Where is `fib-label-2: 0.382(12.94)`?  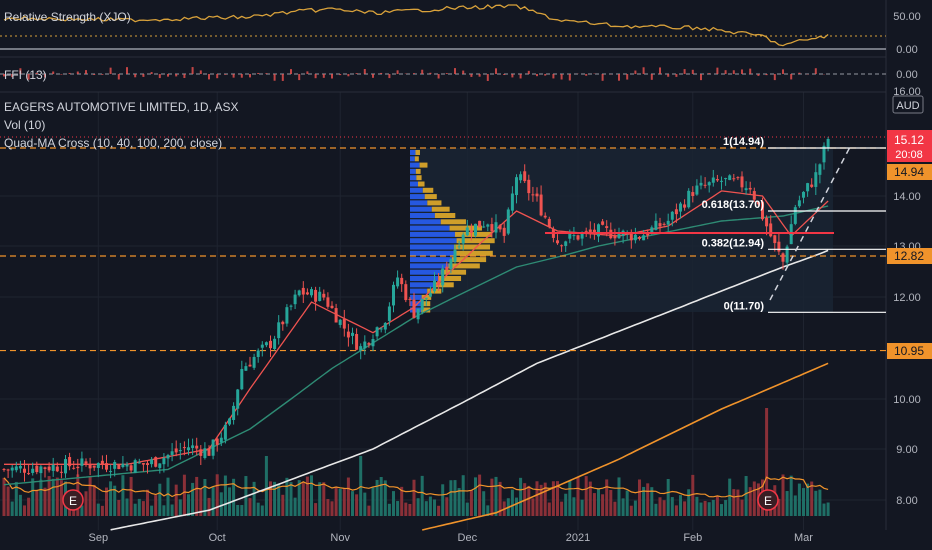
fib-label-2: 0.382(12.94) is located at coordinates (733, 243).